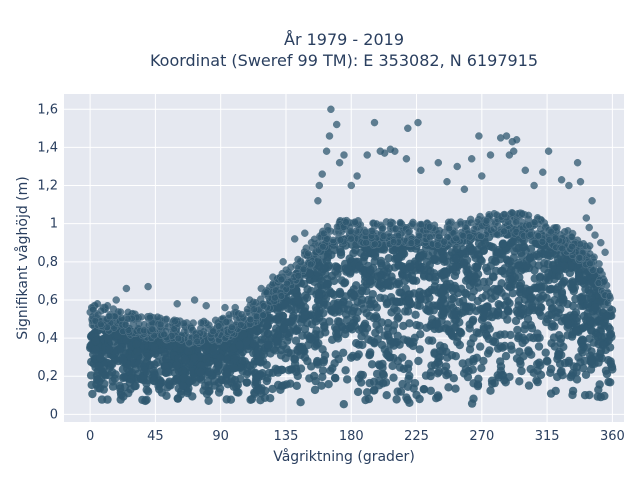 Image resolution: width=640 pixels, height=480 pixels. I want to click on x-tick-label: 45, so click(155, 436).